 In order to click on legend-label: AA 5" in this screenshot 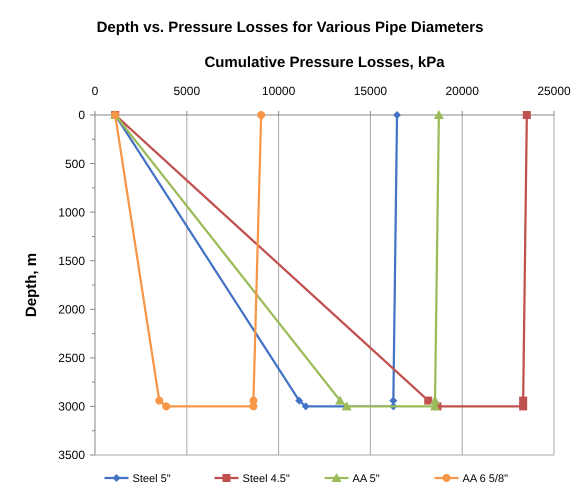, I will do `click(366, 478)`.